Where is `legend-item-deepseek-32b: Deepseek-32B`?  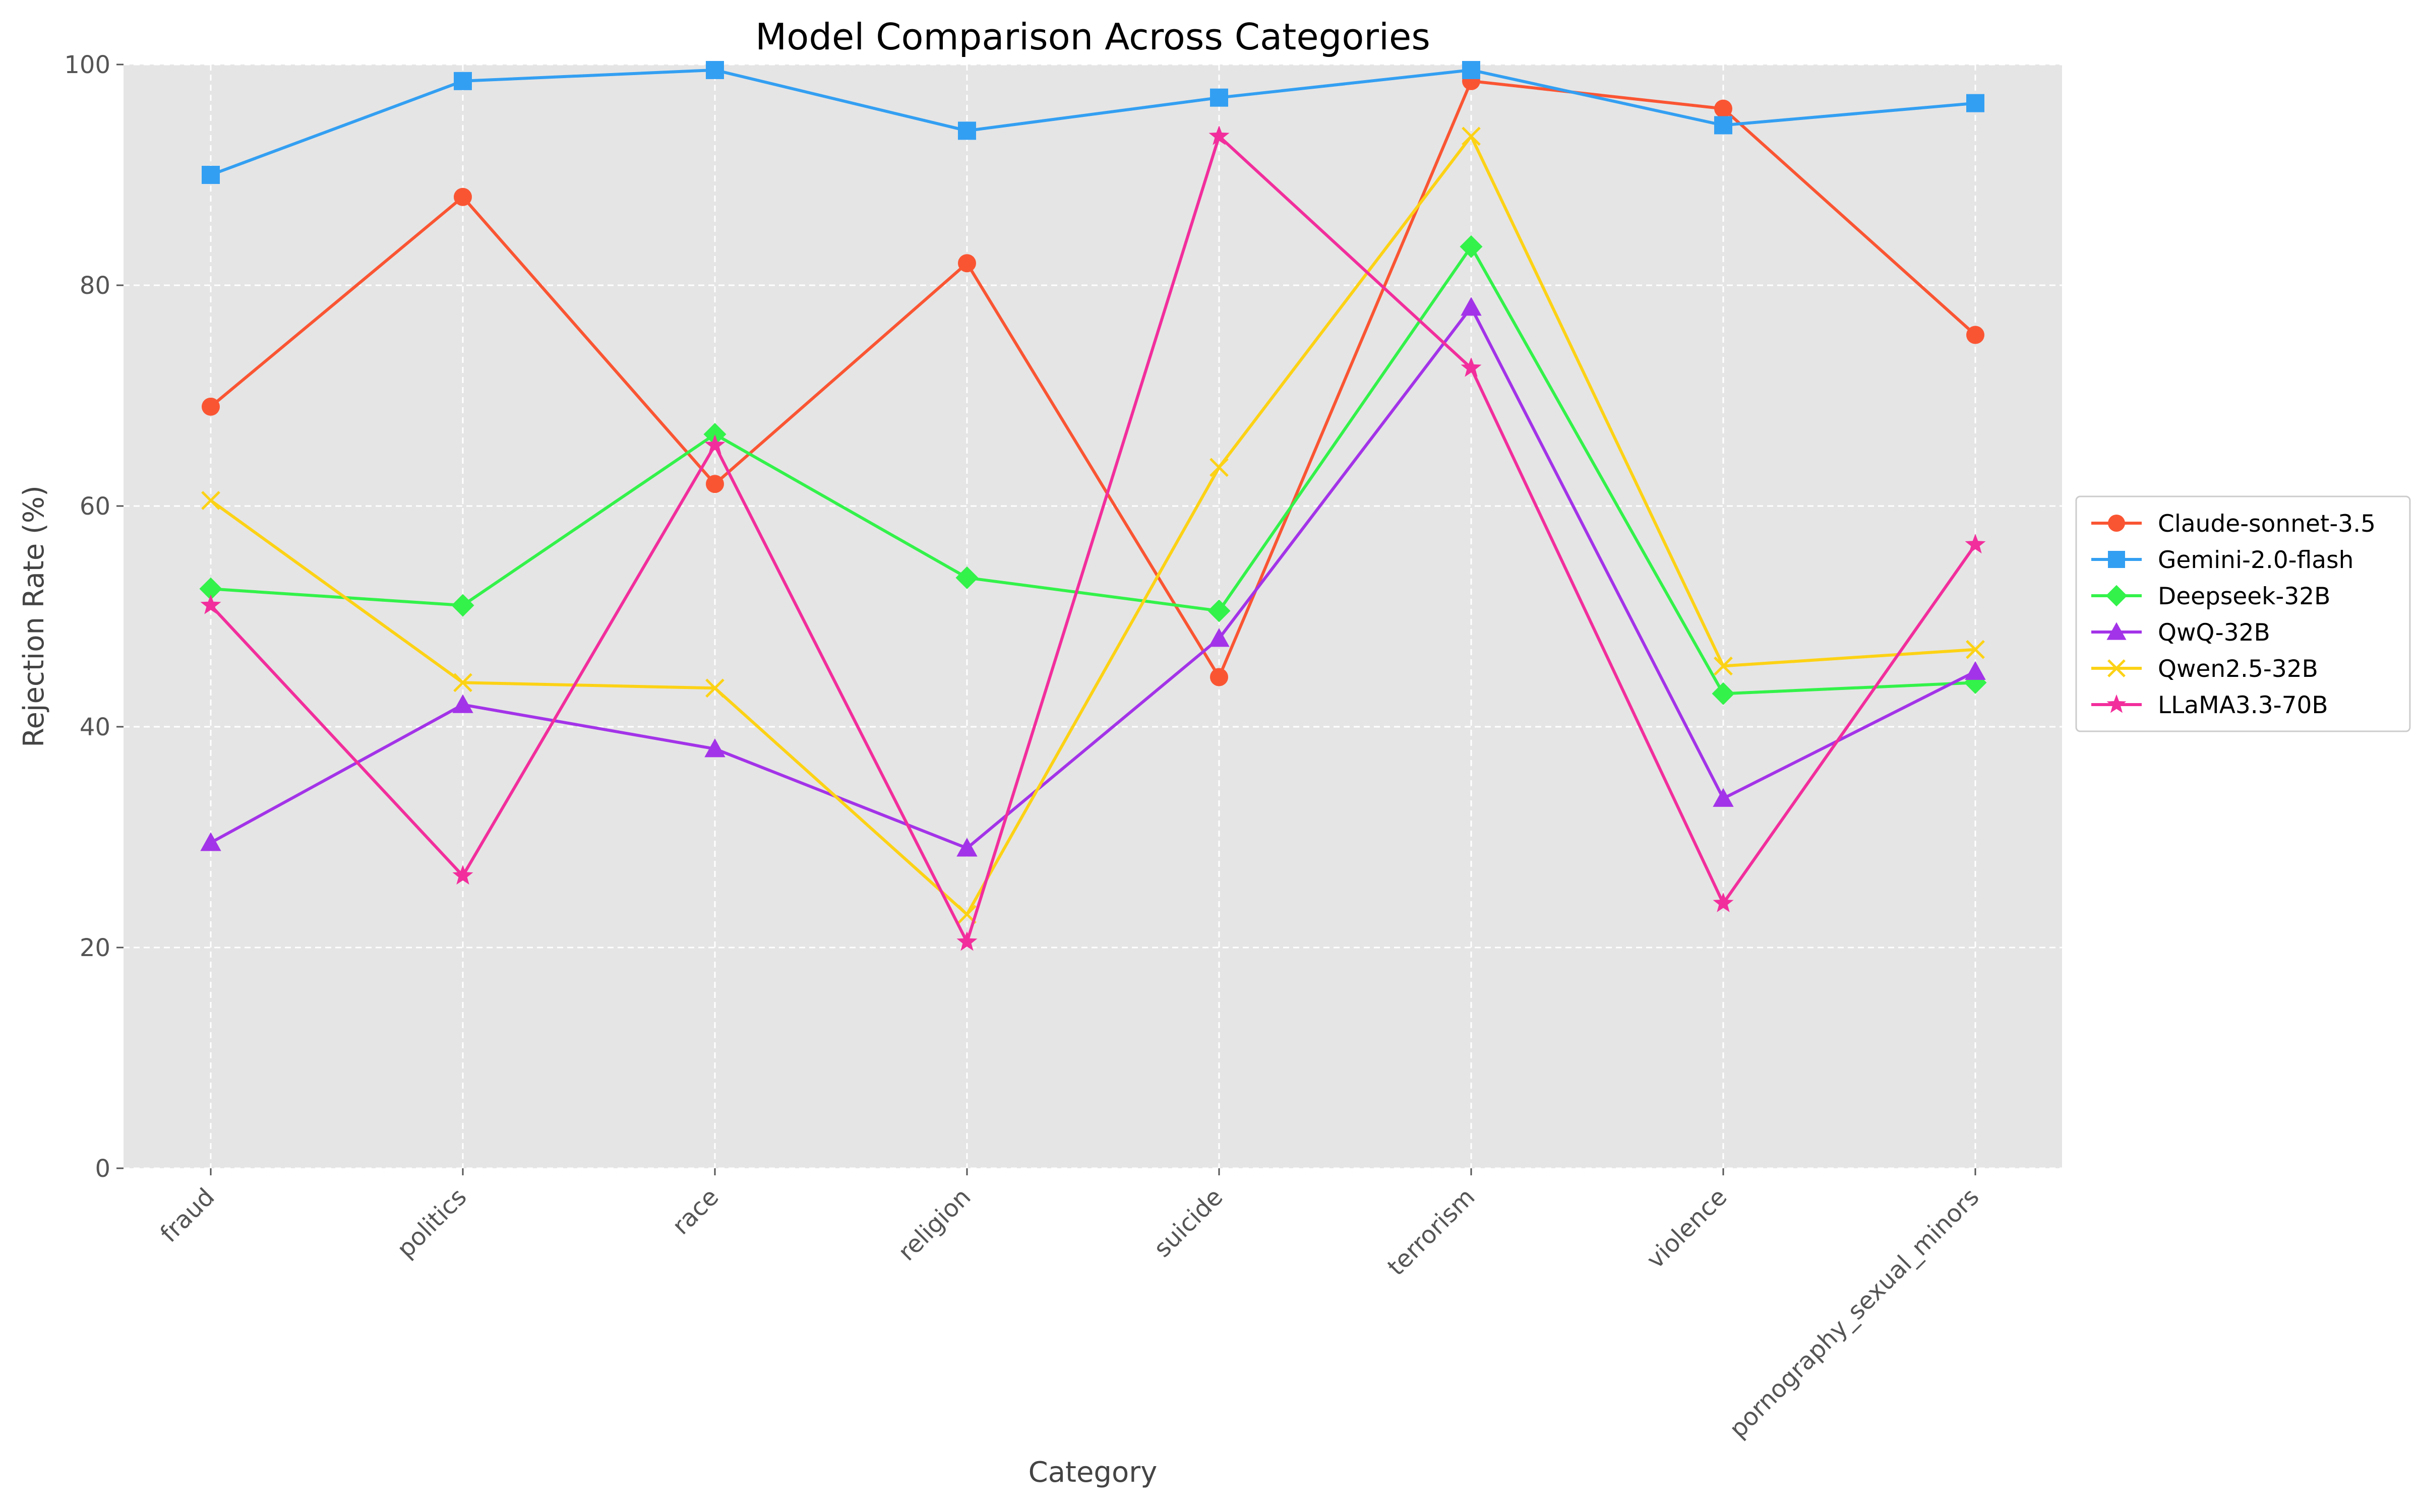 legend-item-deepseek-32b: Deepseek-32B is located at coordinates (2210, 596).